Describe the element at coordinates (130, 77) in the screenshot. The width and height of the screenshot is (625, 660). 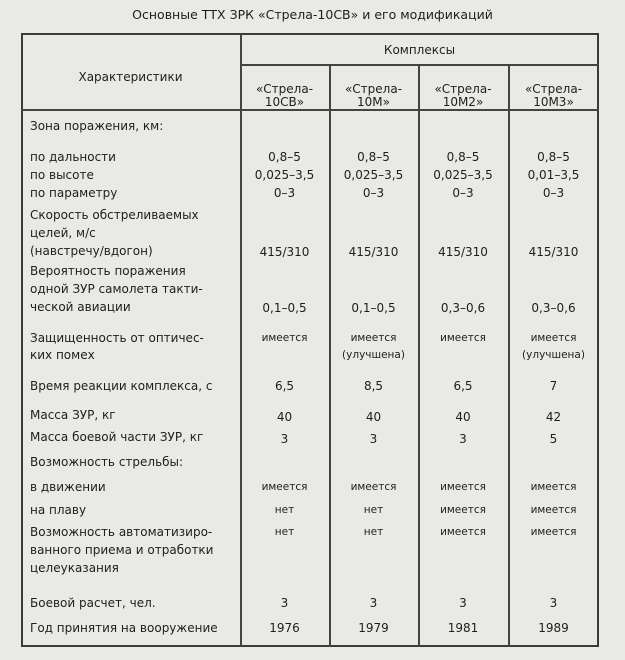
I see `header-characteristics: Характеристики` at that location.